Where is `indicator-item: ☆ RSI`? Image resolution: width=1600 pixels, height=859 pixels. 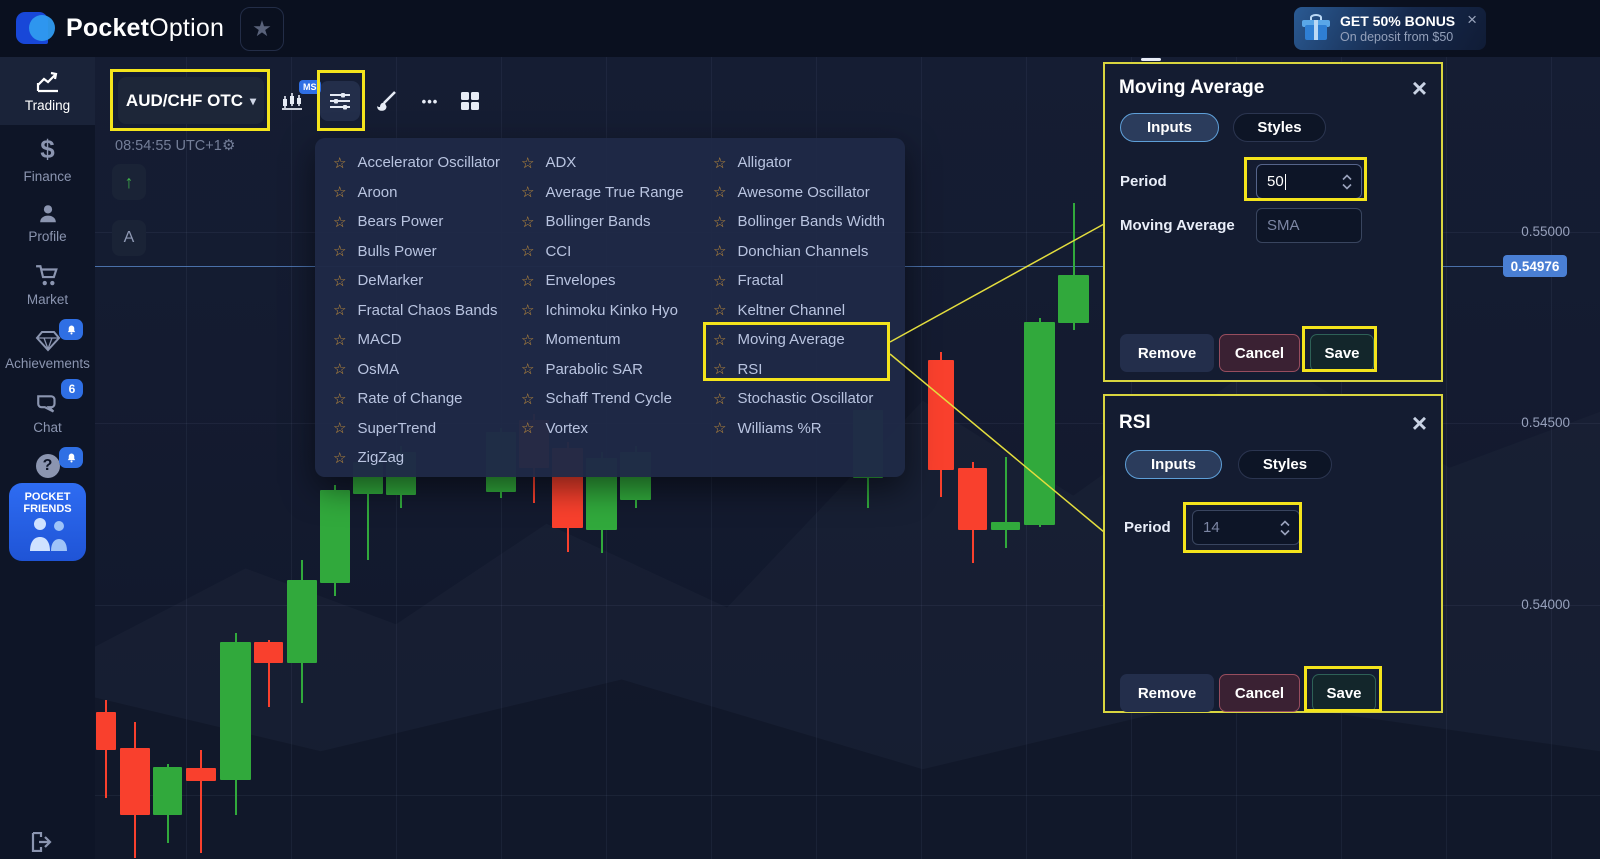 indicator-item: ☆ RSI is located at coordinates (799, 370).